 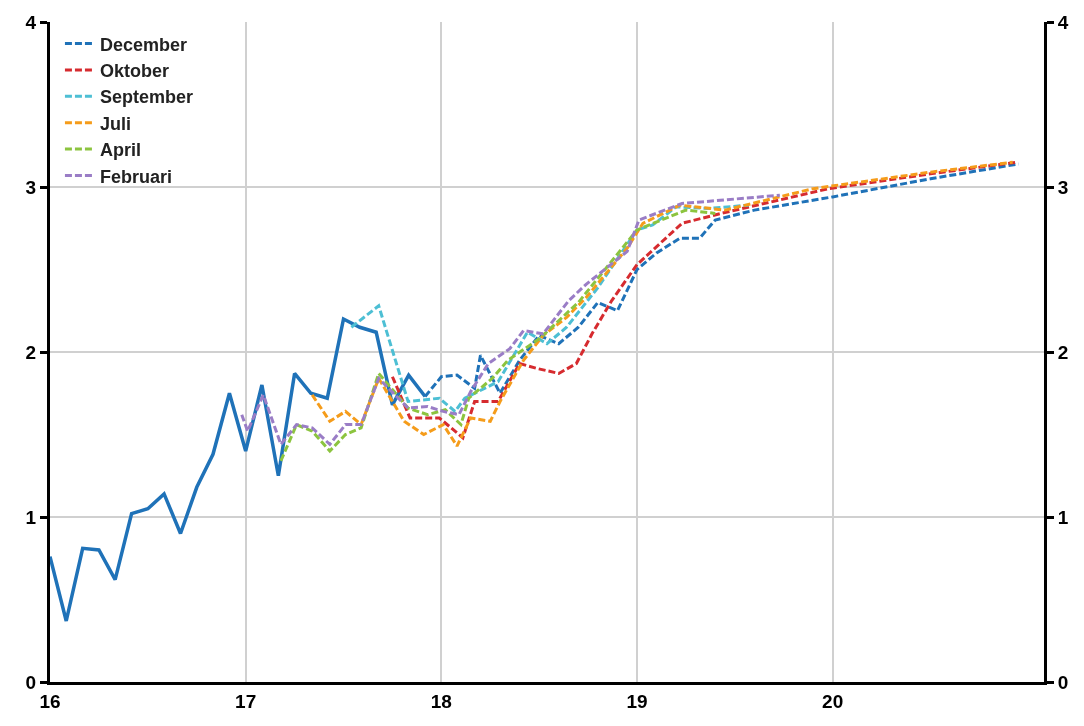 What do you see at coordinates (134, 70) in the screenshot?
I see `legend-label: Oktober` at bounding box center [134, 70].